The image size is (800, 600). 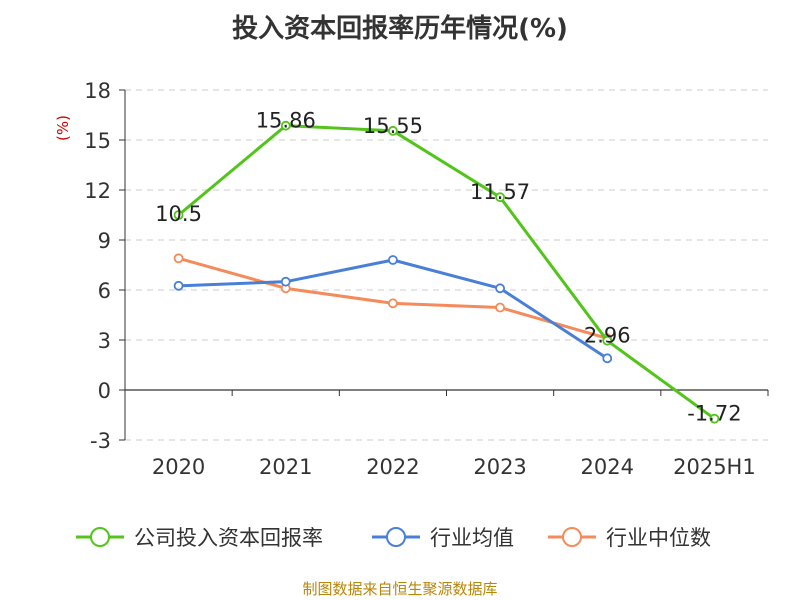 I want to click on legend-label: 行业中位数, so click(x=658, y=538).